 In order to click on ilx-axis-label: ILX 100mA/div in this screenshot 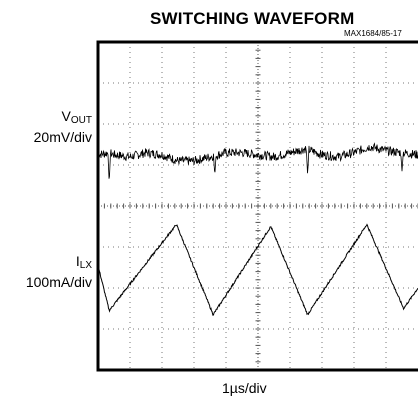, I will do `click(47, 272)`.